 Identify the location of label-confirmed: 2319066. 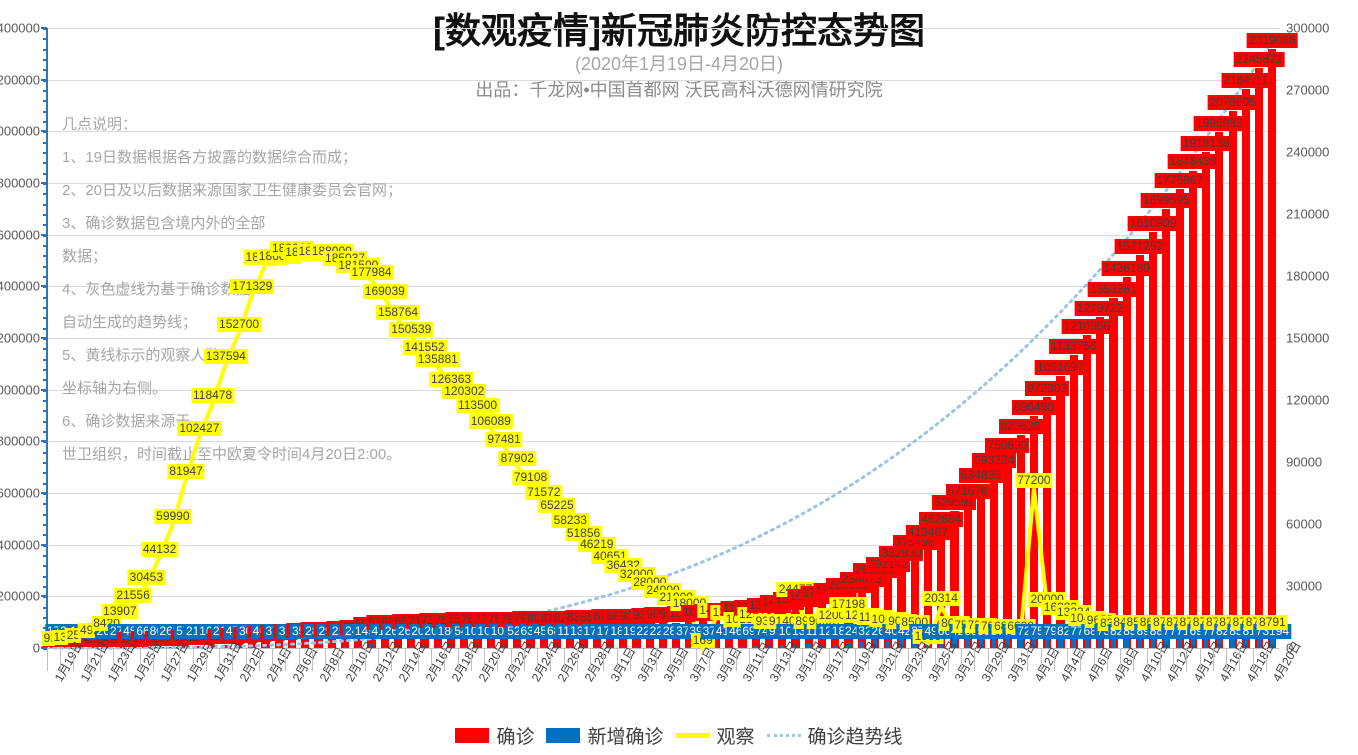
(1272, 40).